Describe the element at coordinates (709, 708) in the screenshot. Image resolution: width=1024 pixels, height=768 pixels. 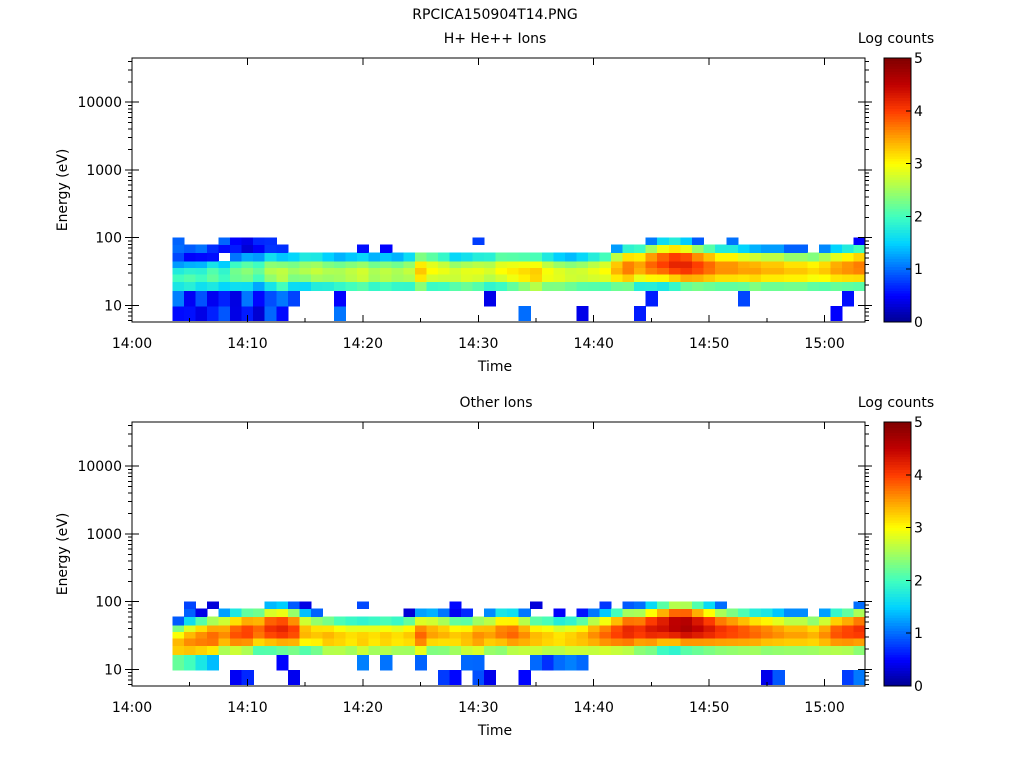
I see `x-tick-label: 14:50` at that location.